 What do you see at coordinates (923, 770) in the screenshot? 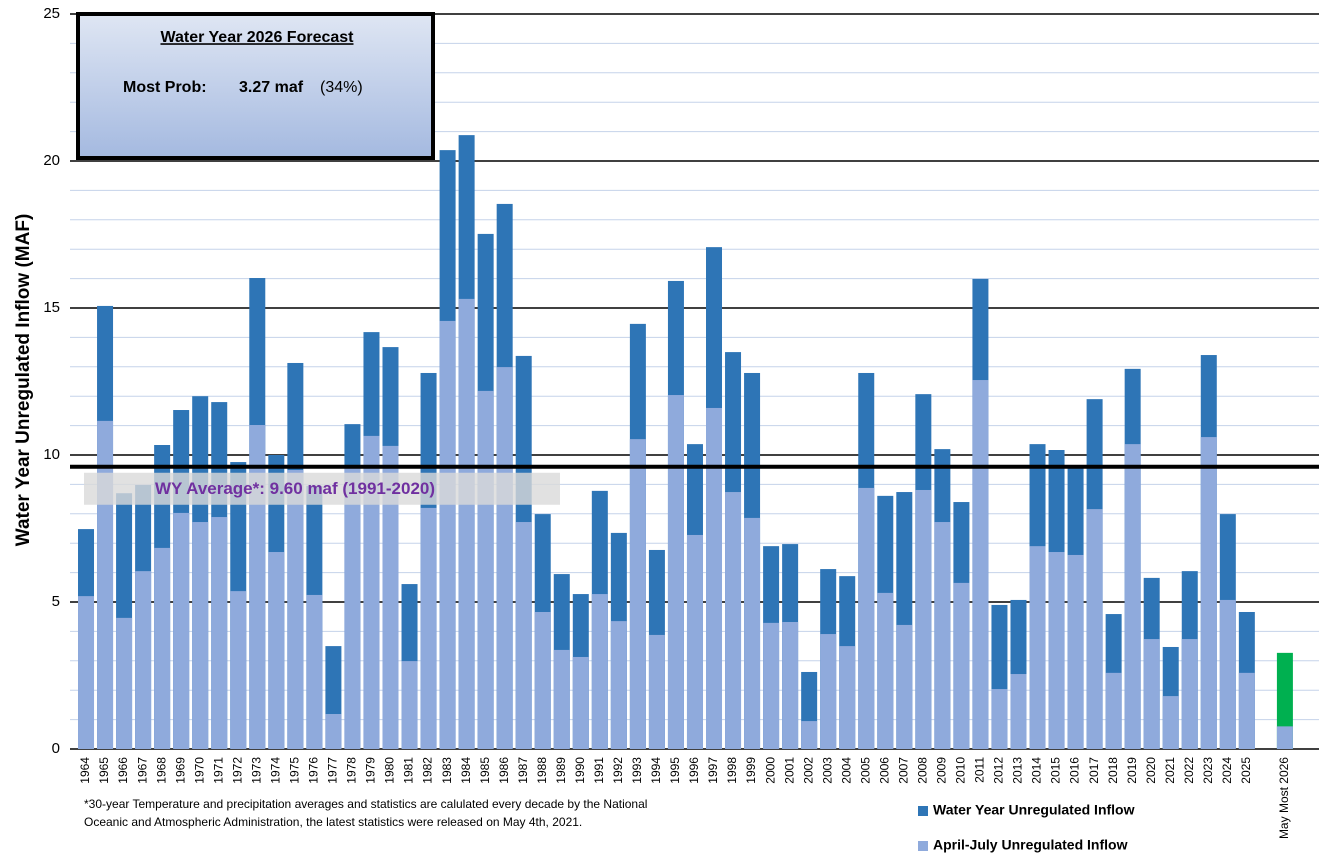
I see `x-tick-label: 2008` at bounding box center [923, 770].